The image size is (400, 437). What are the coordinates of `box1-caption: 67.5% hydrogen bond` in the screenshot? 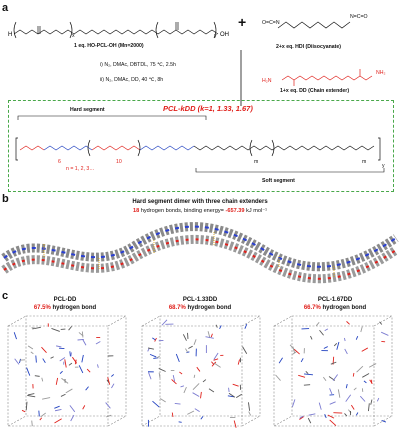 It's located at (65, 308).